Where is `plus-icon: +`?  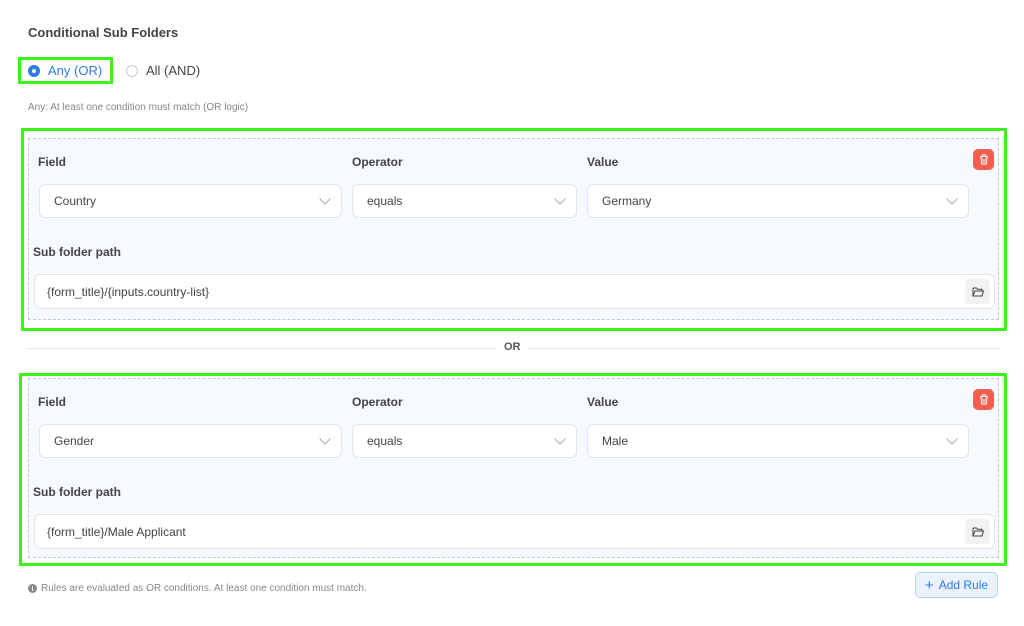
plus-icon: + is located at coordinates (929, 585).